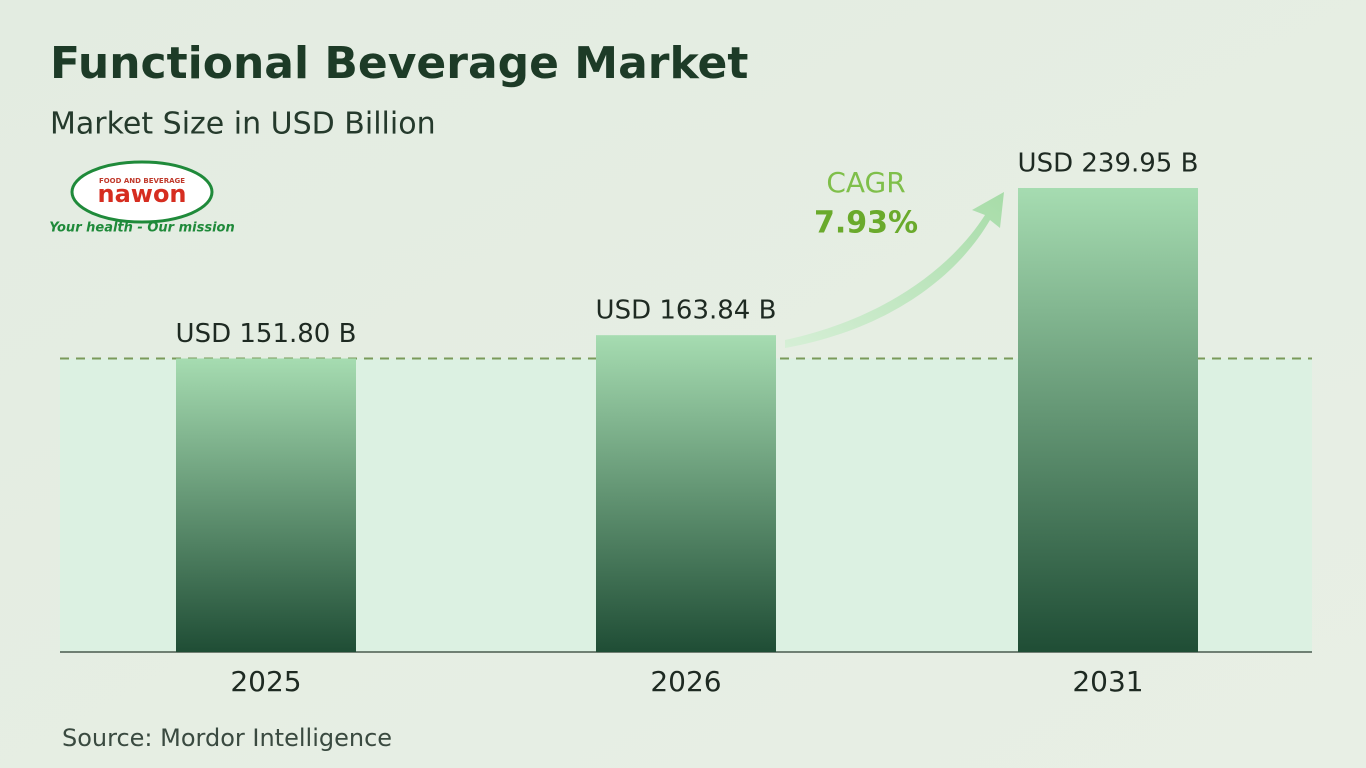 Image resolution: width=1366 pixels, height=768 pixels. I want to click on logo-name: nawon, so click(141, 194).